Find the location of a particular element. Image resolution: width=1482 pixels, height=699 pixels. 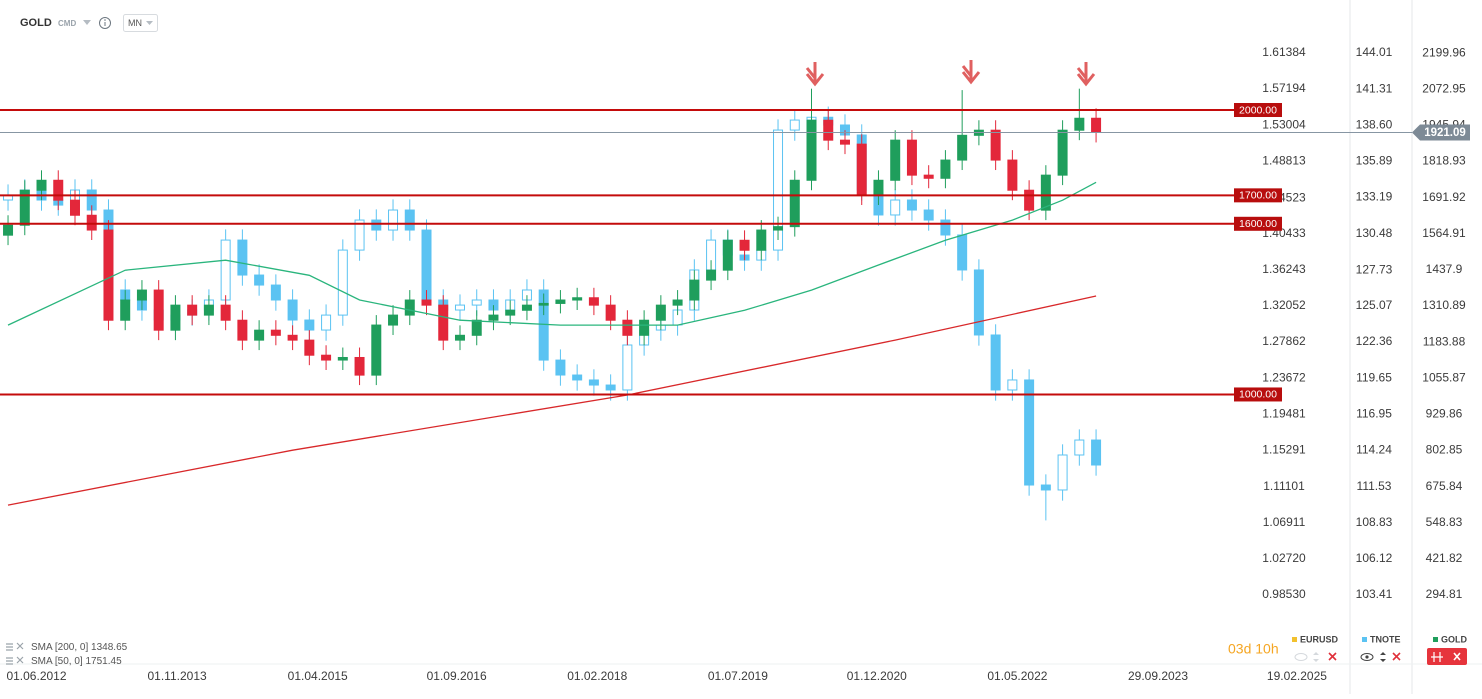

gold-tick-label: 294.81 is located at coordinates (1444, 594).